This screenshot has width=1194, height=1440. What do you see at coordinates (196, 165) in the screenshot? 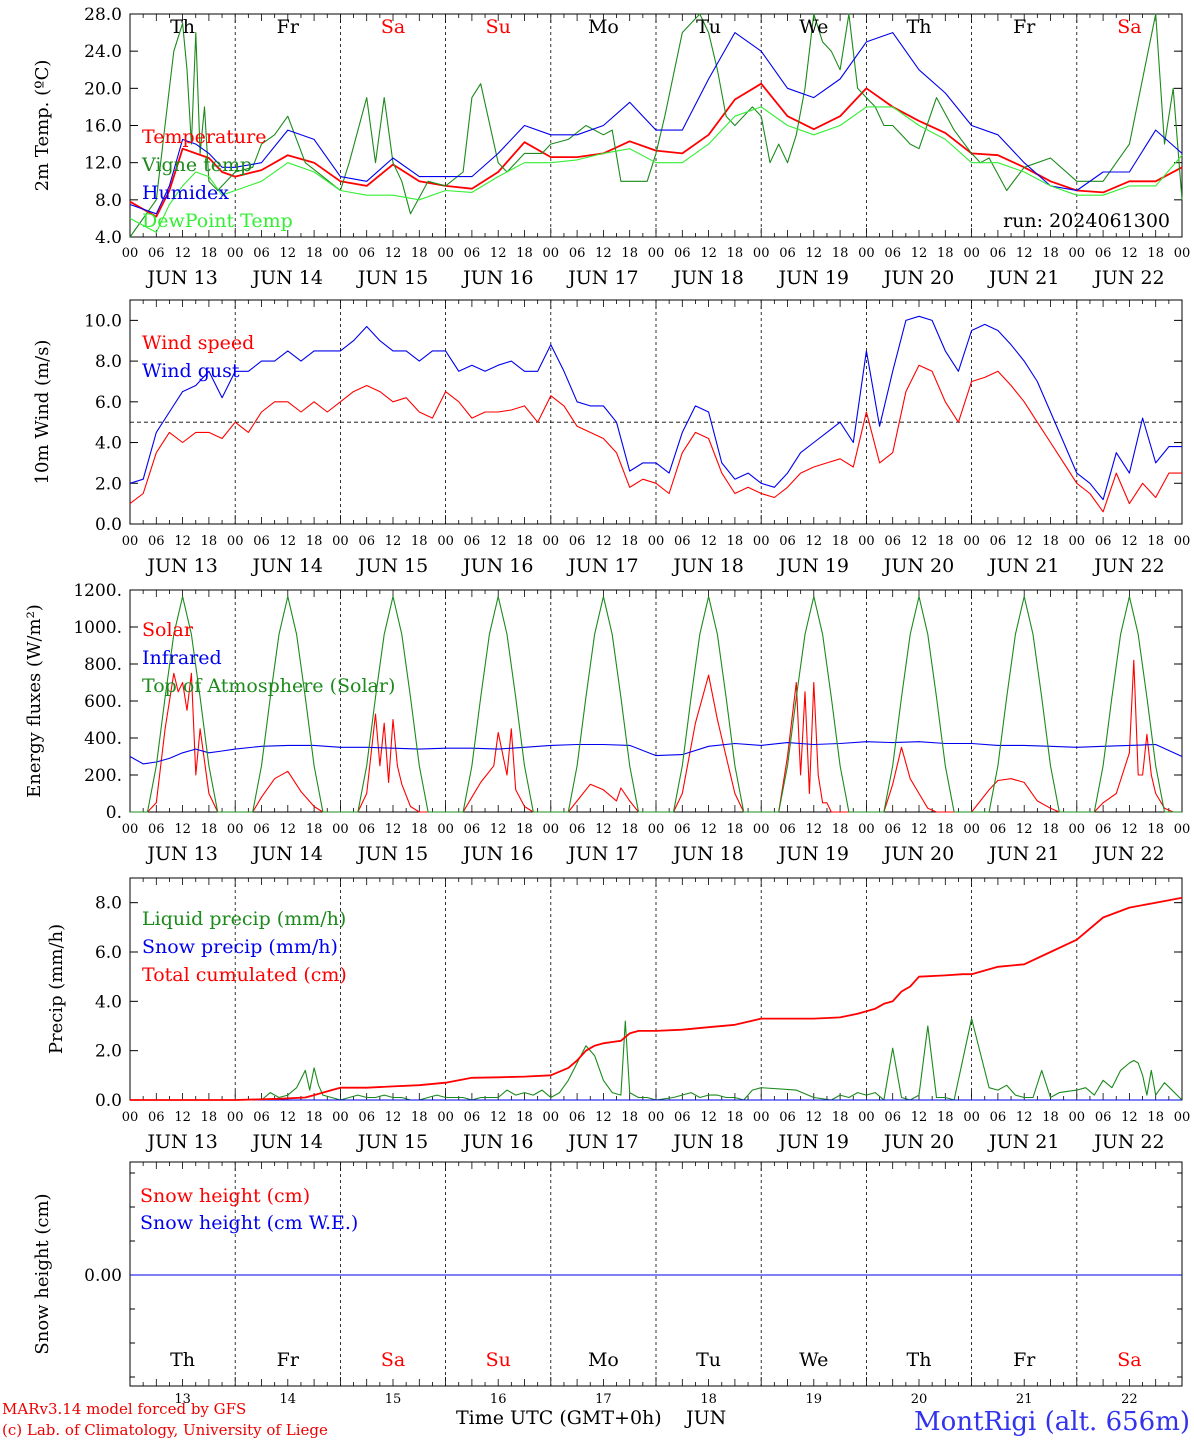
I see `legend-entry: Vigne temp` at bounding box center [196, 165].